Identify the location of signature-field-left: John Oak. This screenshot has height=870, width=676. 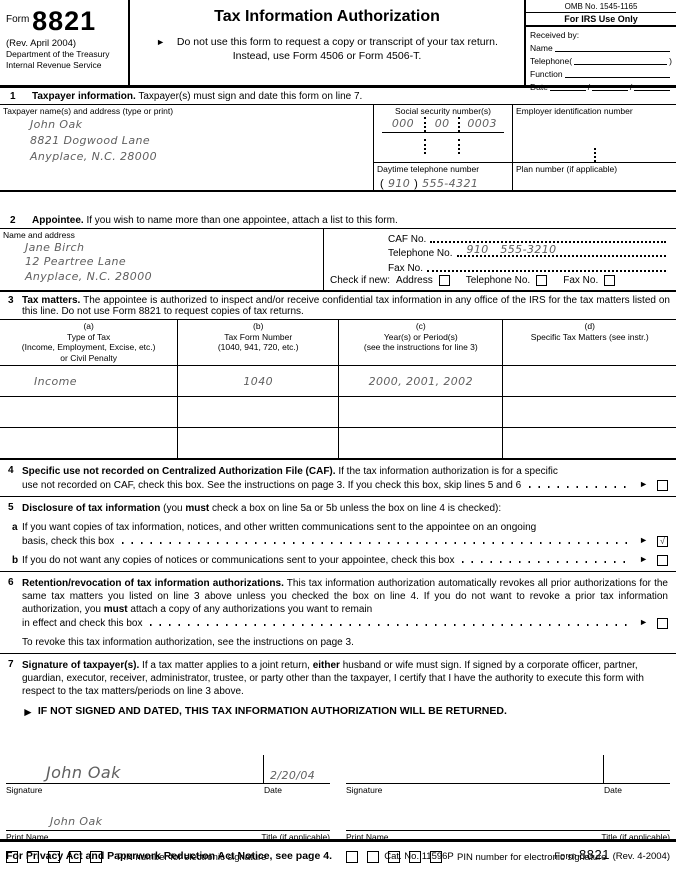
(83, 773).